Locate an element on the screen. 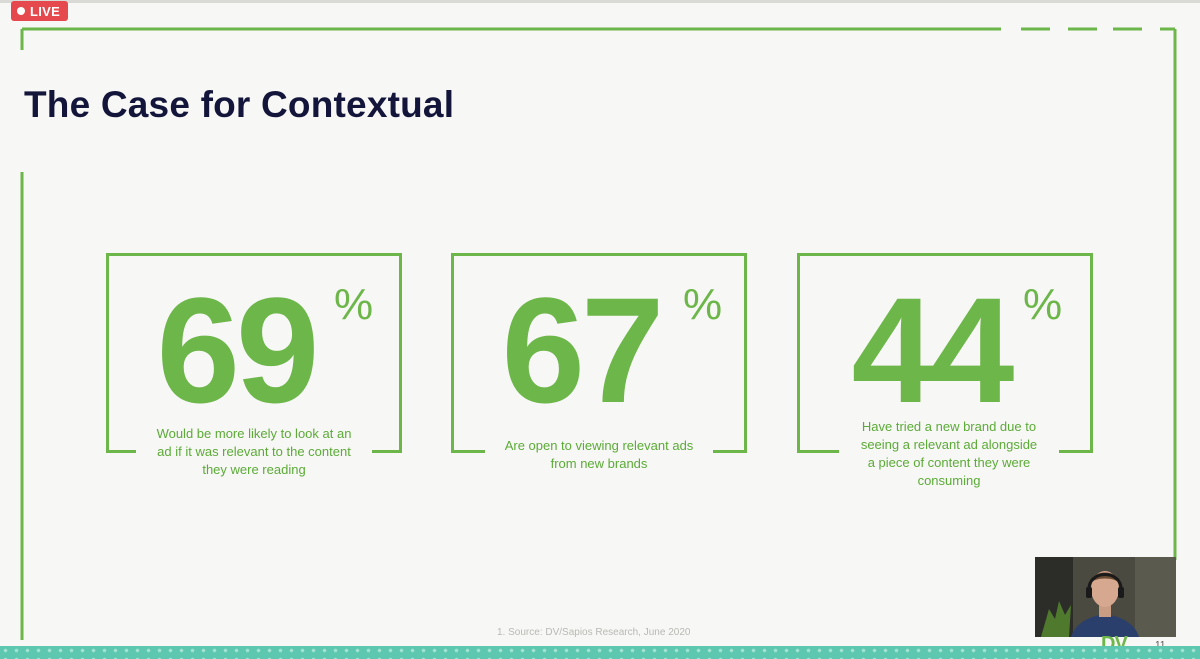  stat-1-percent: % is located at coordinates (354, 304).